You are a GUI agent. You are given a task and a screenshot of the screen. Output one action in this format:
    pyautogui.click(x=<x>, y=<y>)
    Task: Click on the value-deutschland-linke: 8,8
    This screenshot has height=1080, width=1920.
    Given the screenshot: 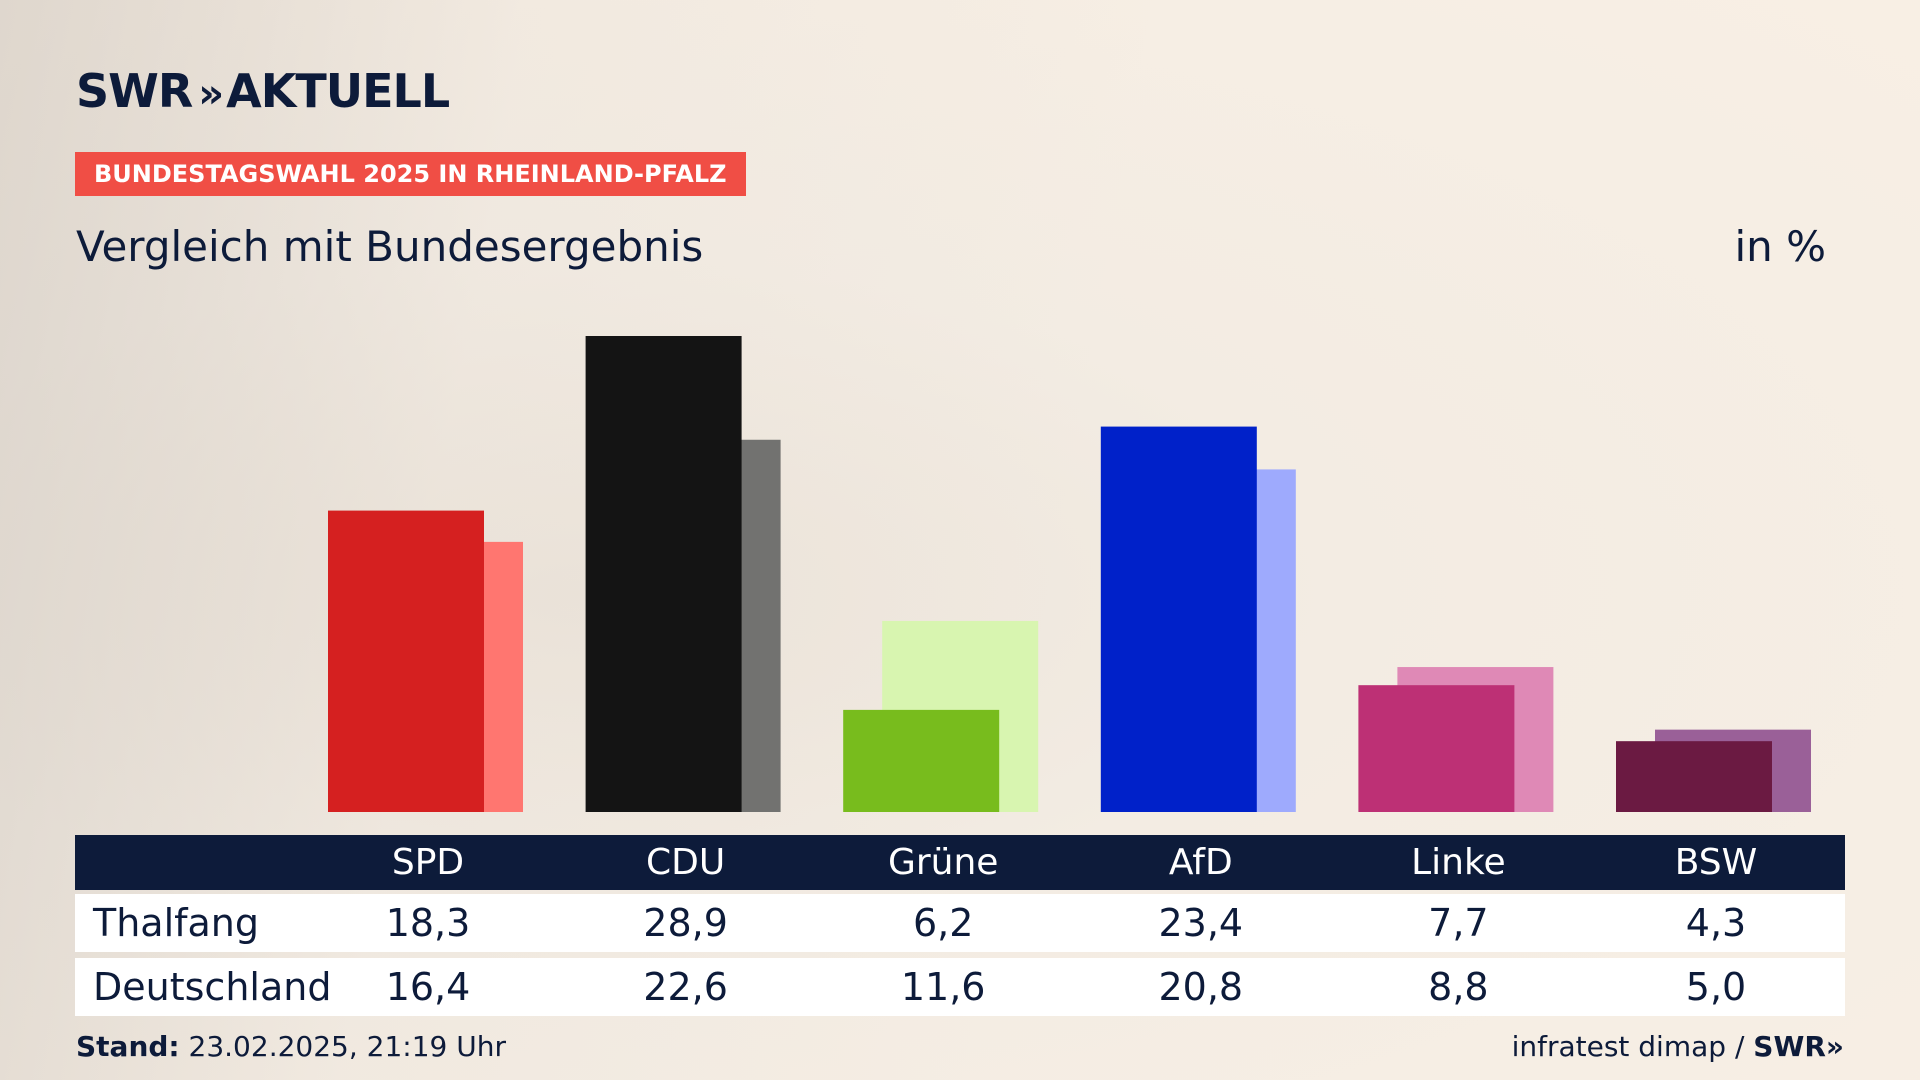 What is the action you would take?
    pyautogui.click(x=1458, y=987)
    